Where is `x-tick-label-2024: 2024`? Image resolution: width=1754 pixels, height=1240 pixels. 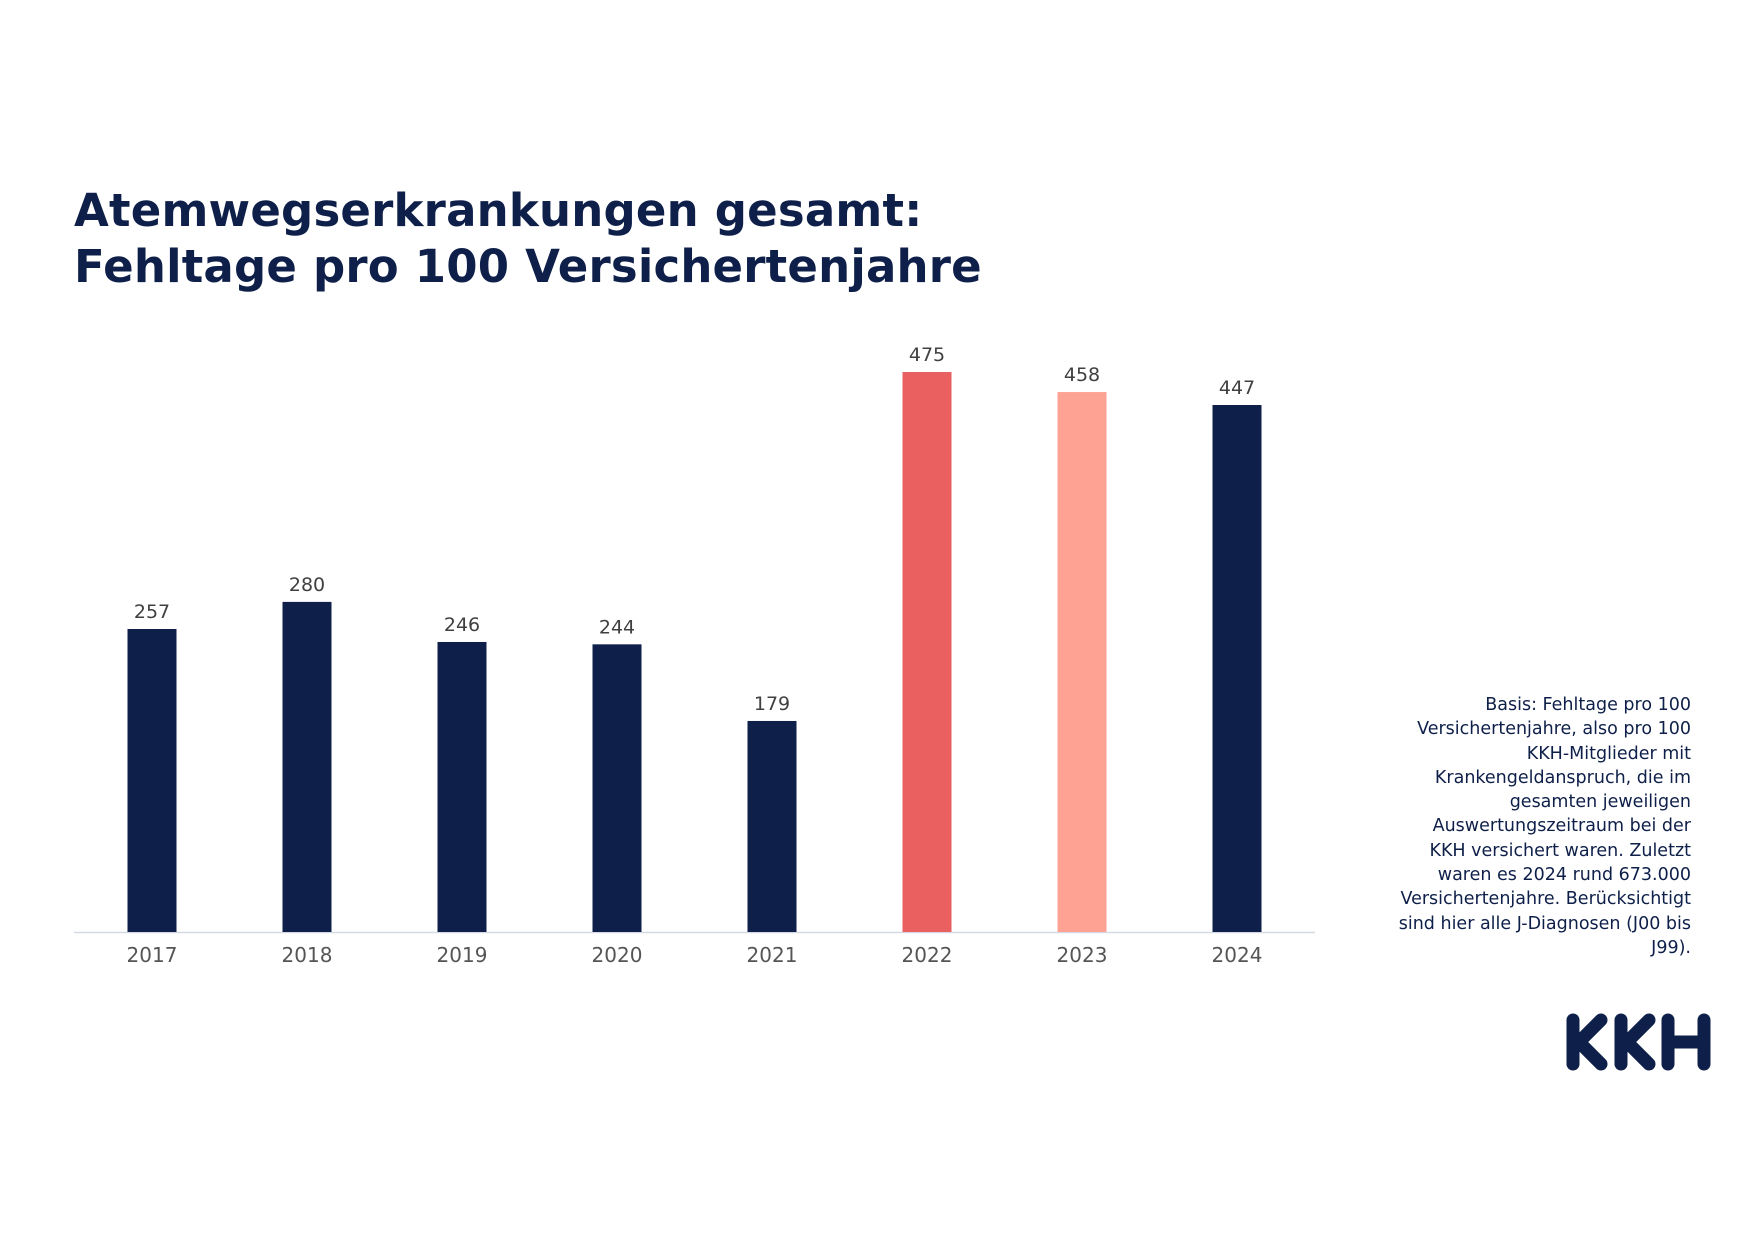
x-tick-label-2024: 2024 is located at coordinates (1237, 955).